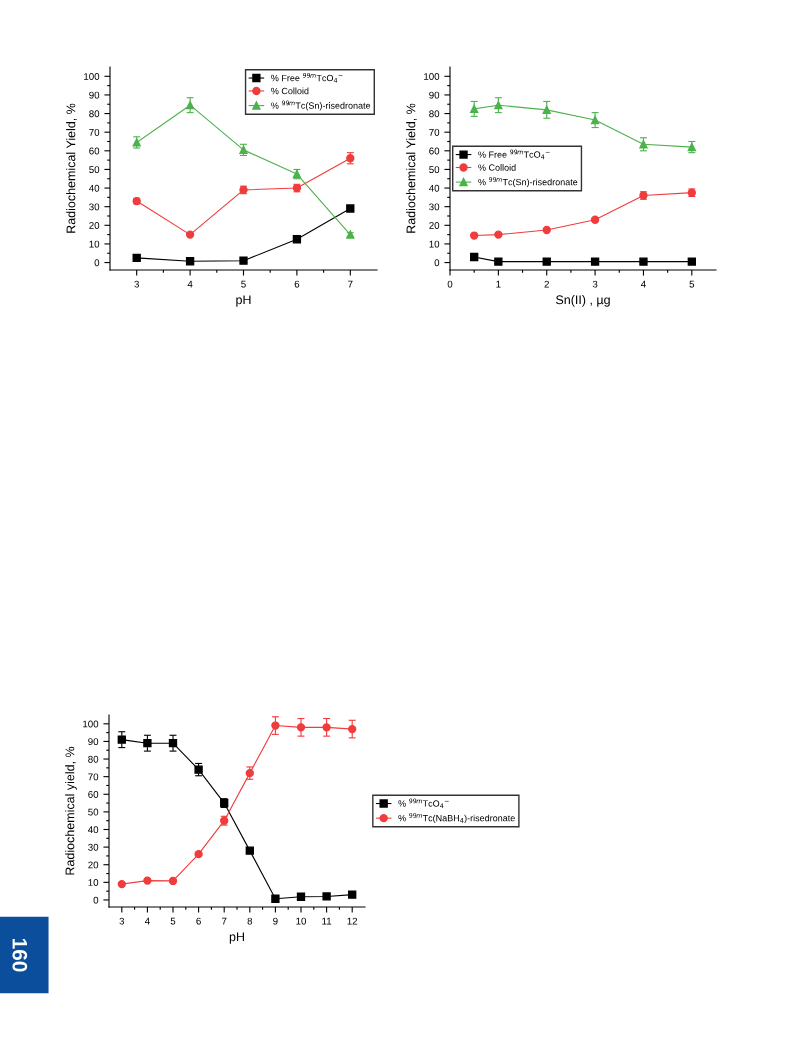  Describe the element at coordinates (456, 818) in the screenshot. I see `legend-label: % $^{99m}$Tc(NaBH$_{4}$)-risedronate` at that location.